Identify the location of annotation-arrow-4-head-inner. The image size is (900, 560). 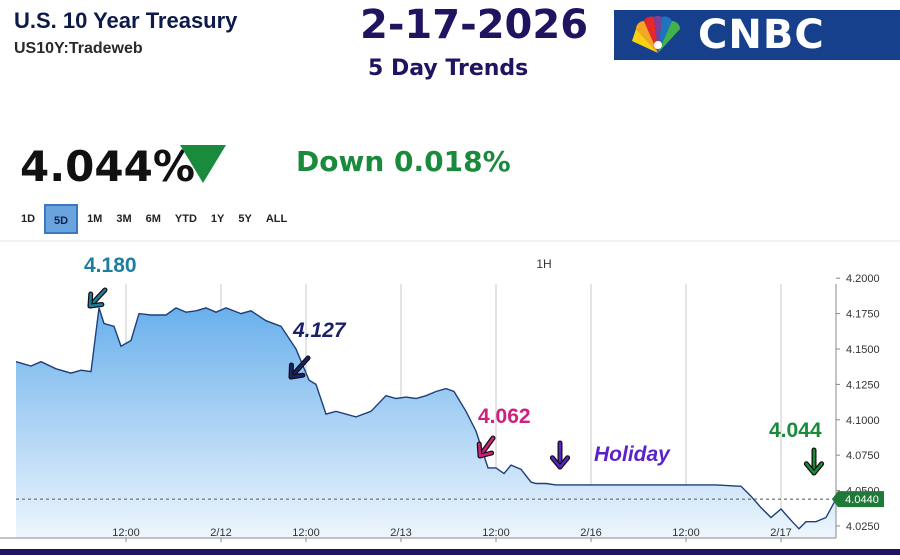
(560, 462).